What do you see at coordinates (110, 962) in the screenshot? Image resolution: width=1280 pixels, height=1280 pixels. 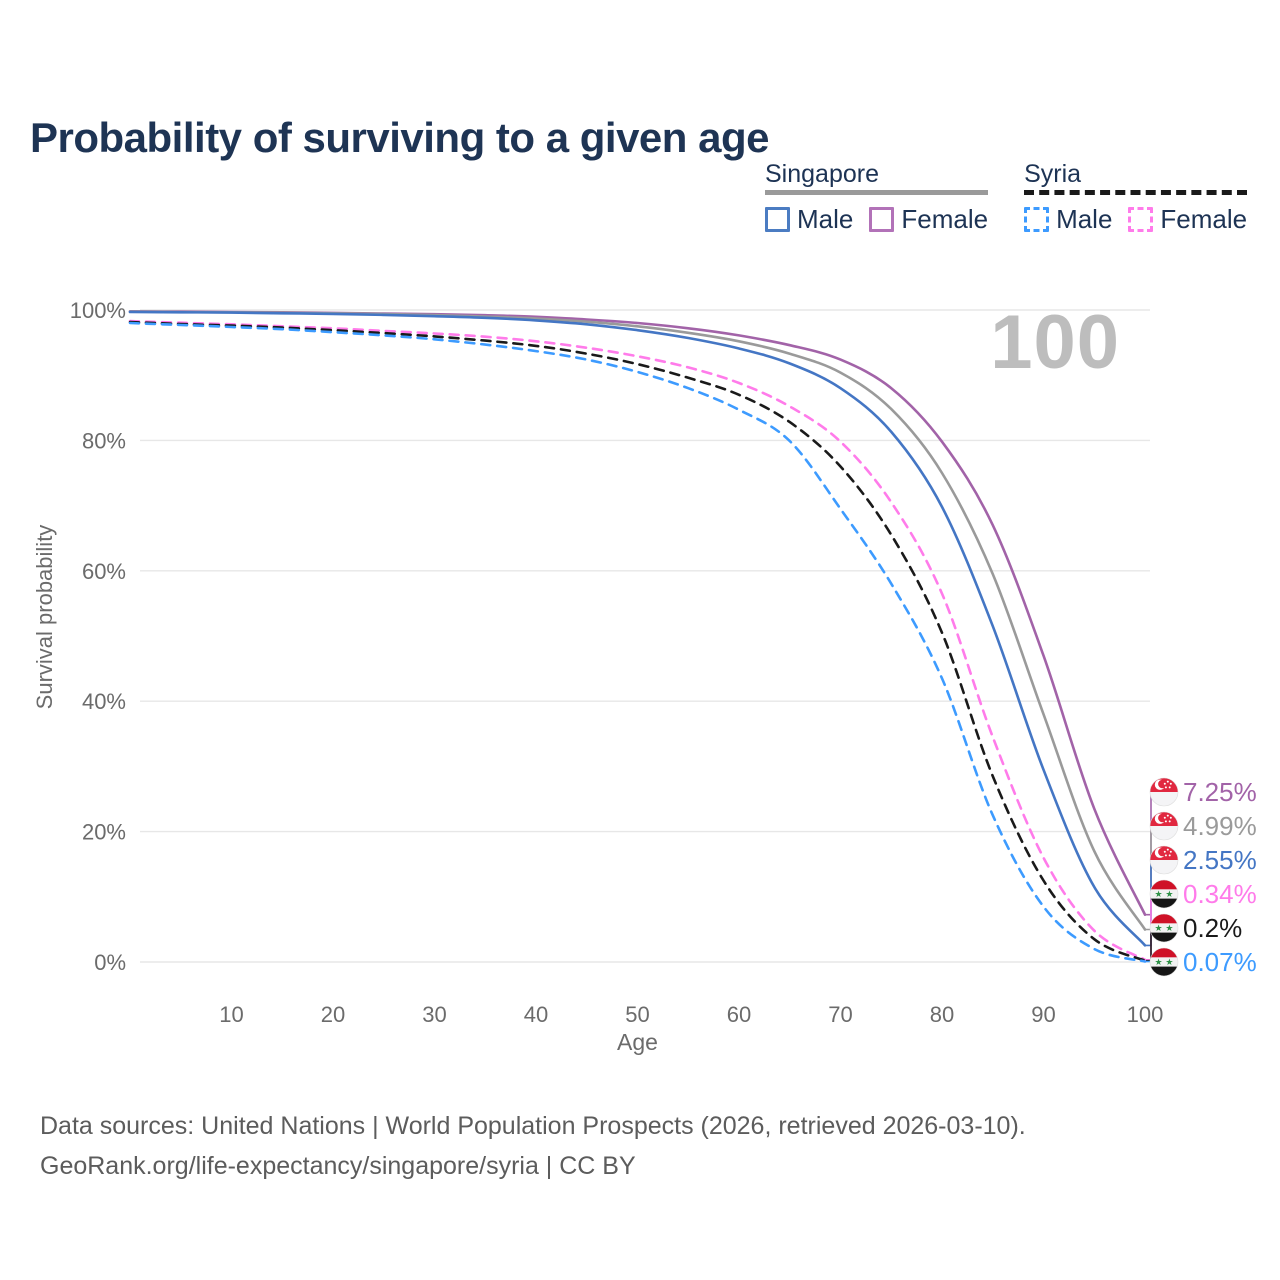 I see `y-tick-label: 0%` at bounding box center [110, 962].